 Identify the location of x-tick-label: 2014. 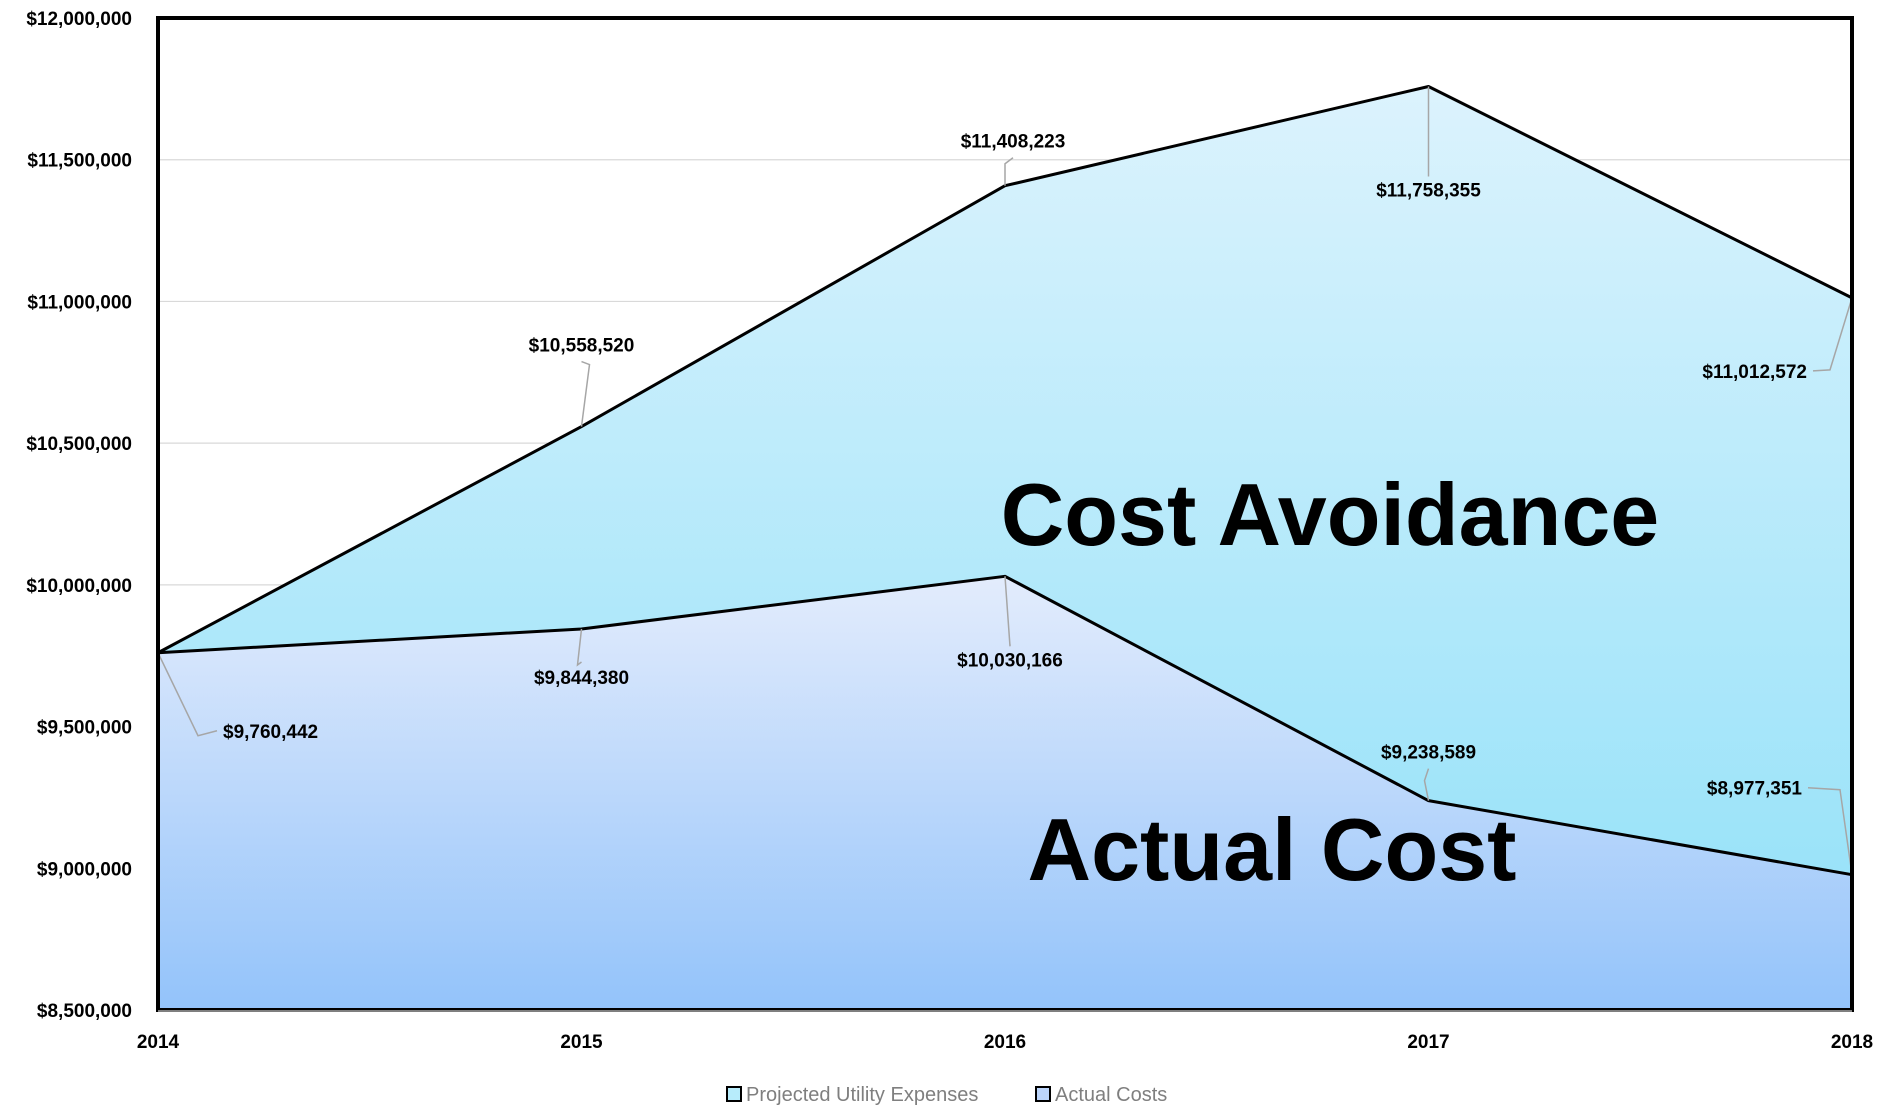
(158, 1042).